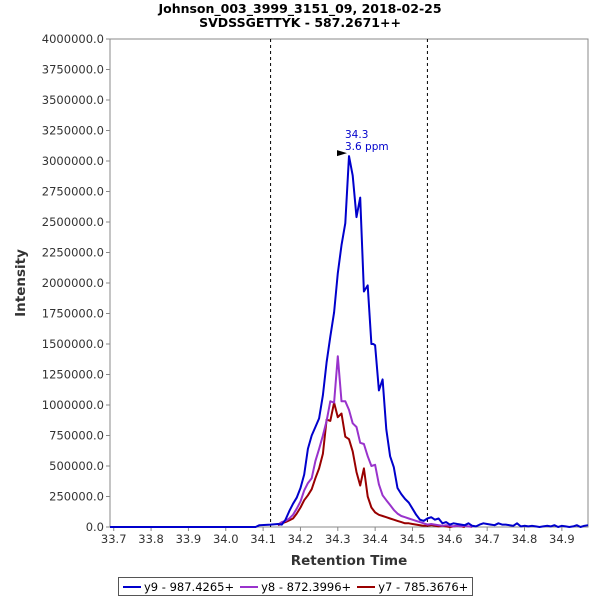  What do you see at coordinates (342, 153) in the screenshot?
I see `peak-marker-arrow` at bounding box center [342, 153].